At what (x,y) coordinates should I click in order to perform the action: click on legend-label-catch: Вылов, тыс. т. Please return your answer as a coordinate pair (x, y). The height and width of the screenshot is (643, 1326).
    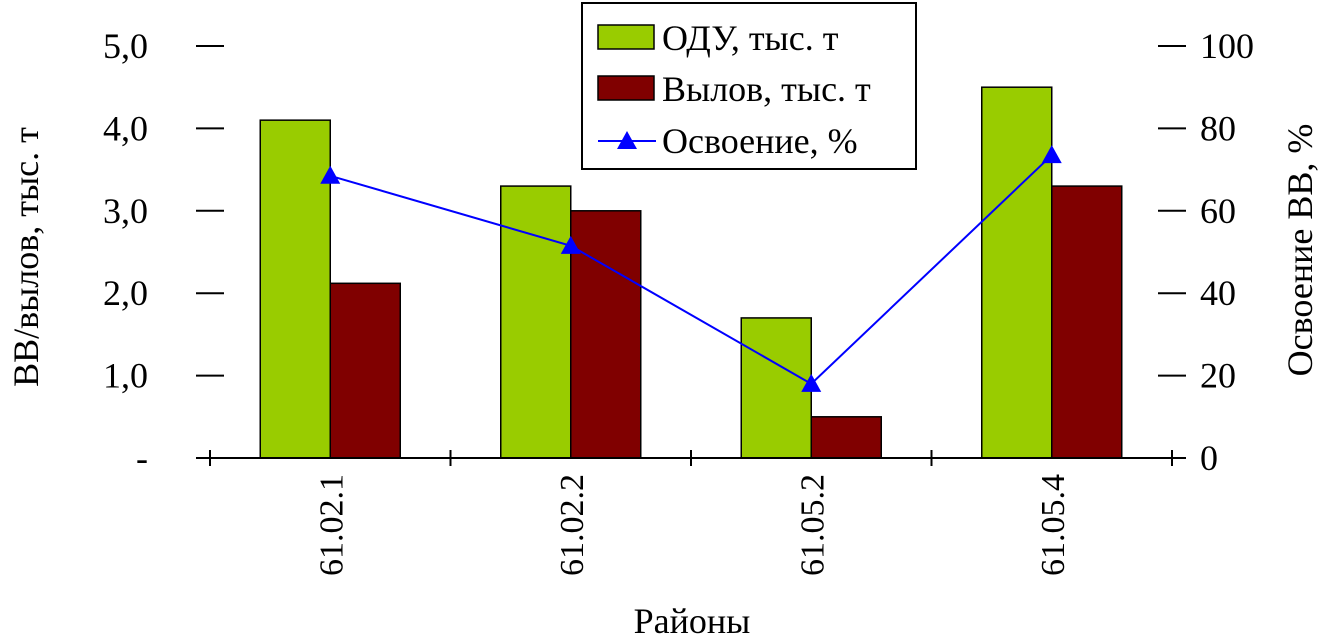
    Looking at the image, I should click on (766, 89).